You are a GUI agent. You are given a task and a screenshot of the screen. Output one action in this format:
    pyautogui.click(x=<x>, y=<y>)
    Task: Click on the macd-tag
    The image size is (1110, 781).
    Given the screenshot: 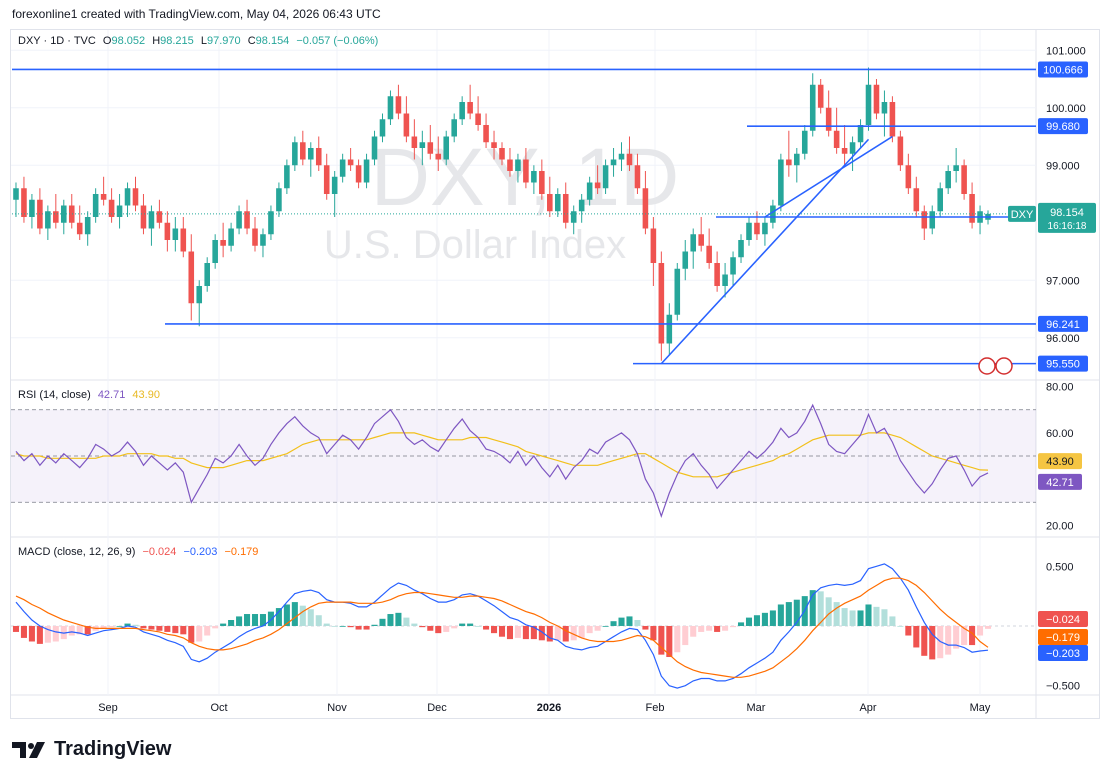 What is the action you would take?
    pyautogui.click(x=1063, y=653)
    